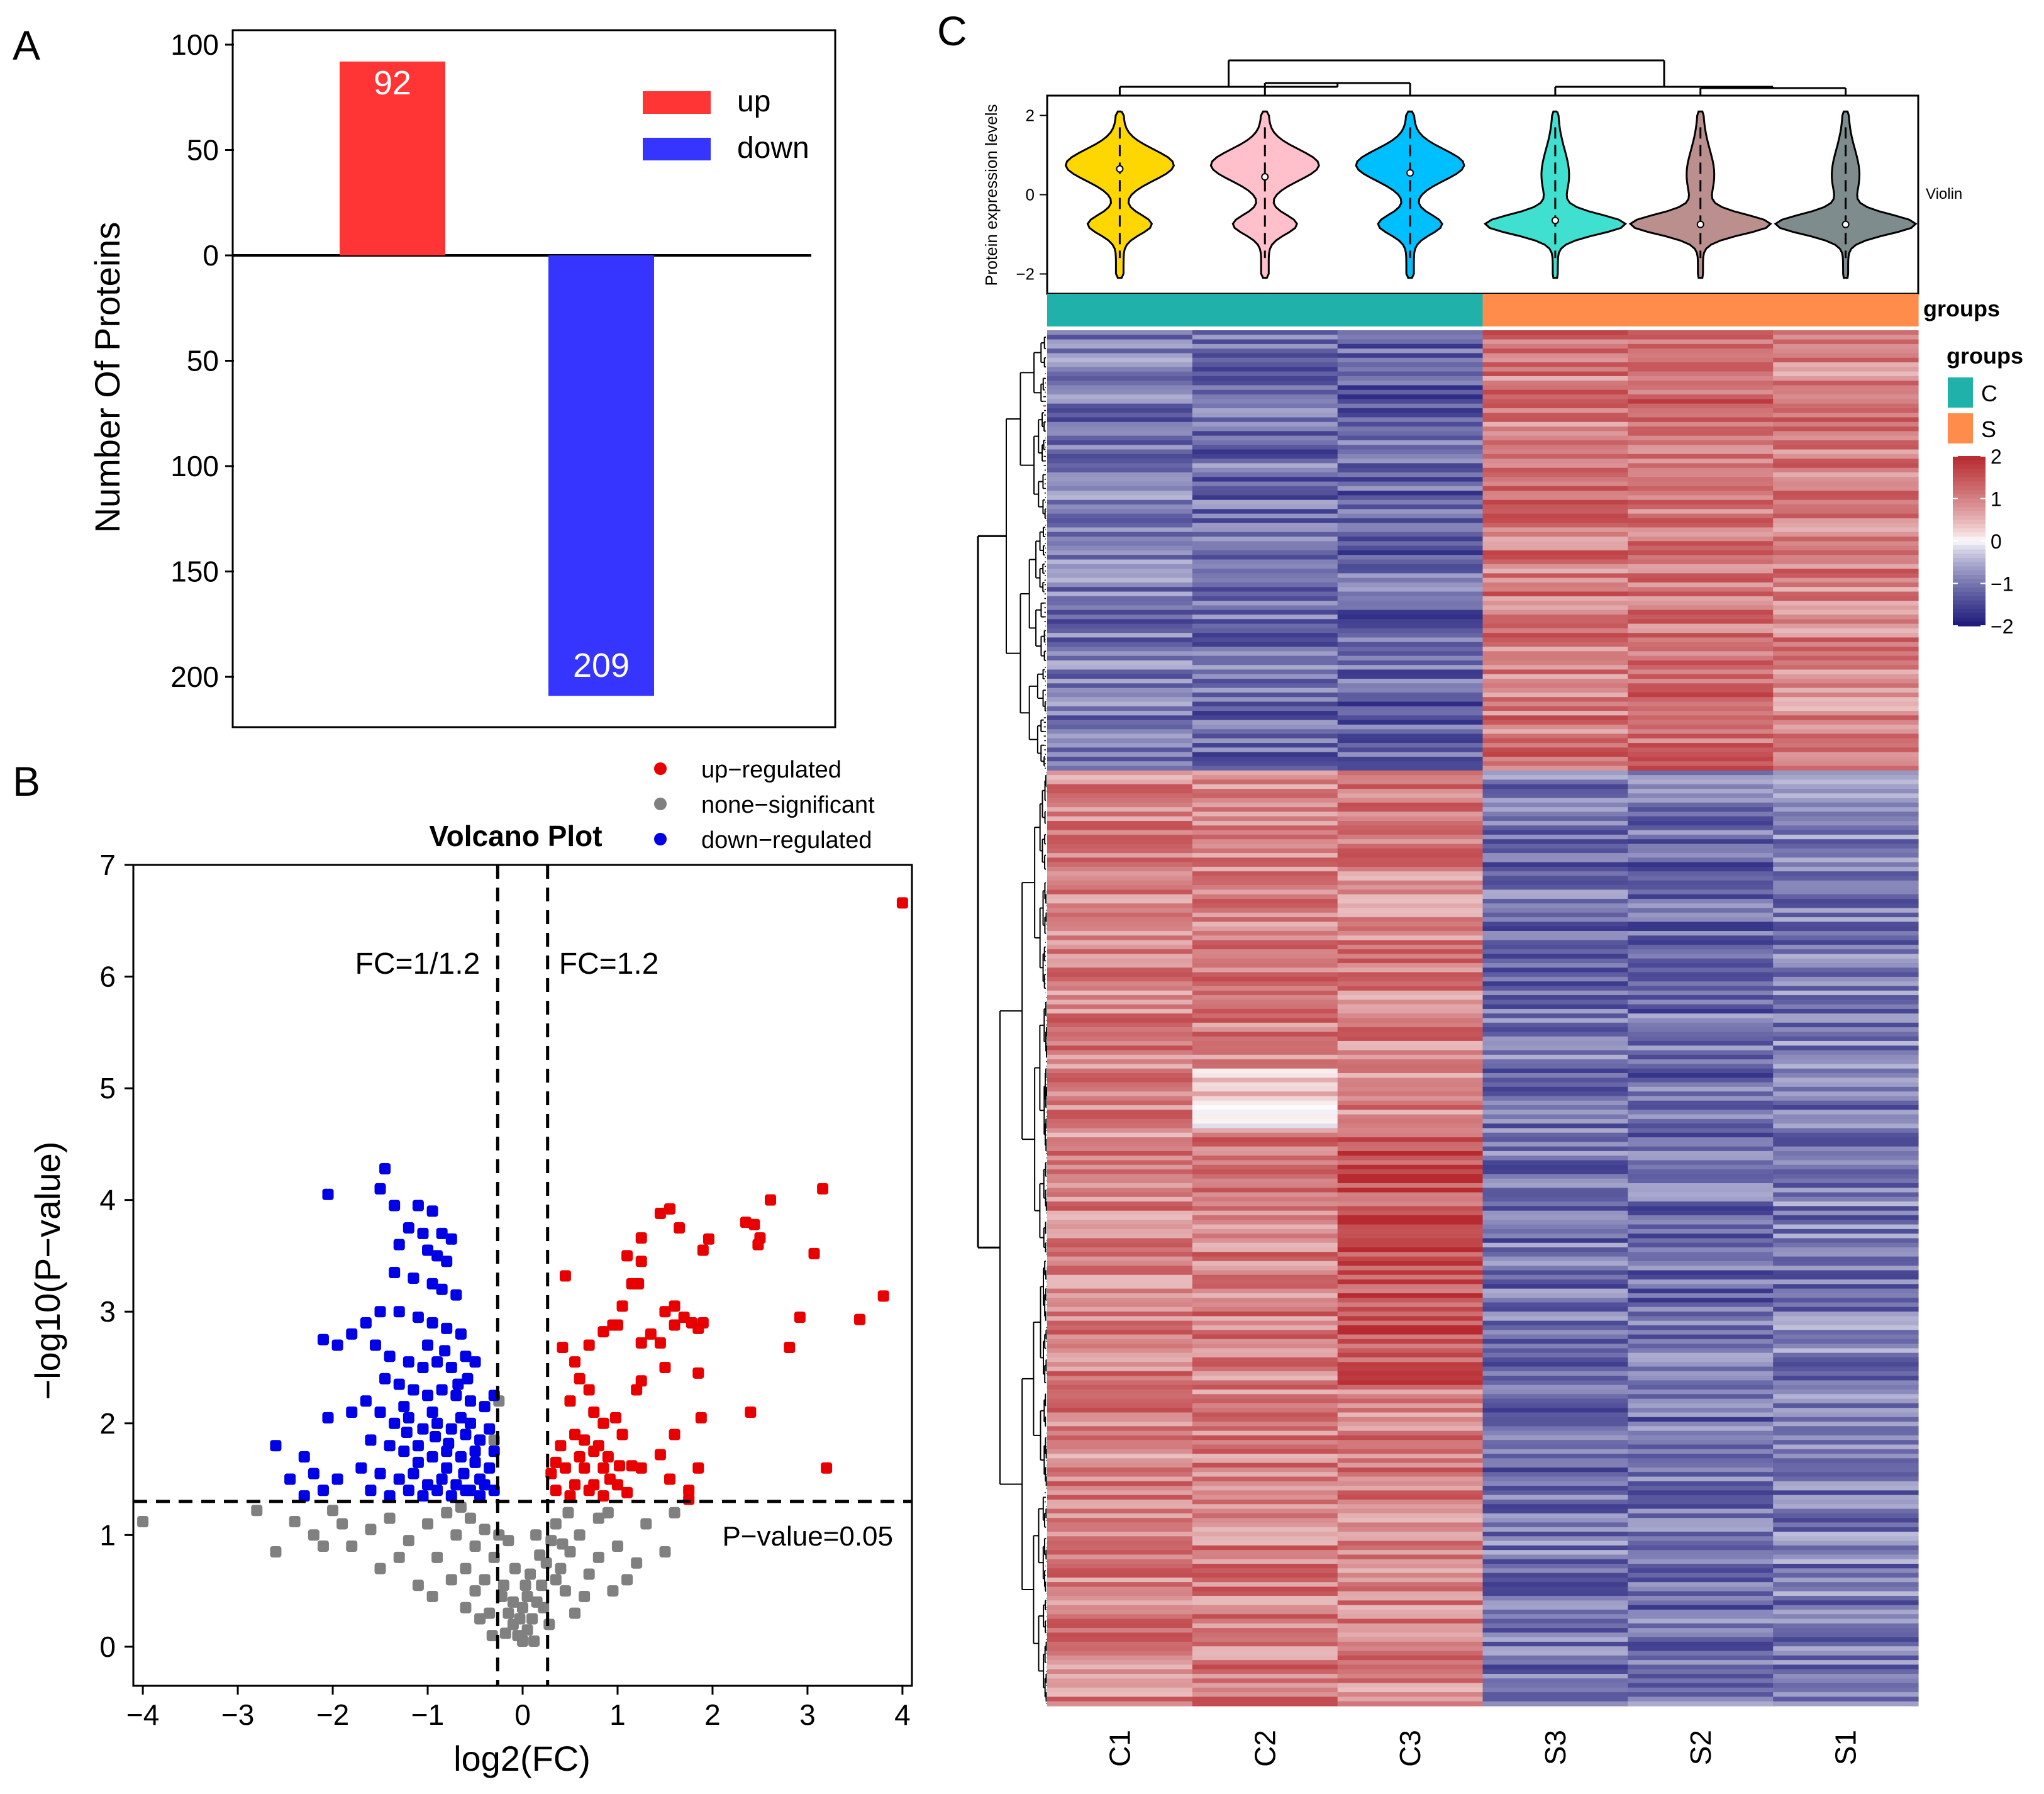  Describe the element at coordinates (808, 1714) in the screenshot. I see `x-tick-label: 3` at that location.